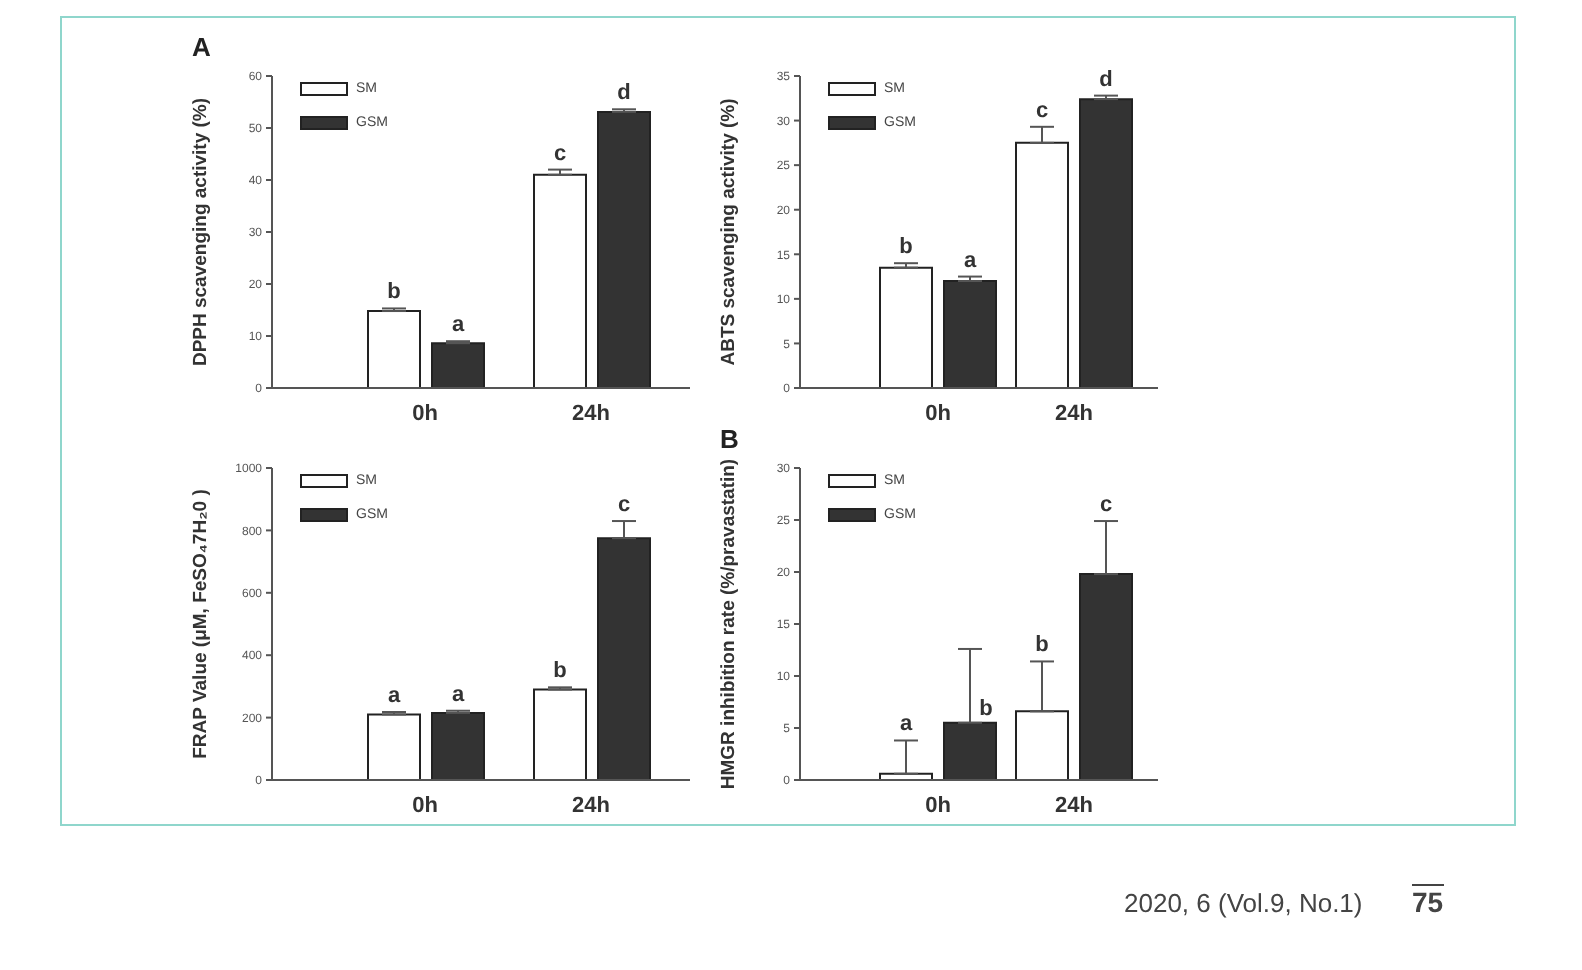  What do you see at coordinates (1428, 901) in the screenshot?
I see `text: 75` at bounding box center [1428, 901].